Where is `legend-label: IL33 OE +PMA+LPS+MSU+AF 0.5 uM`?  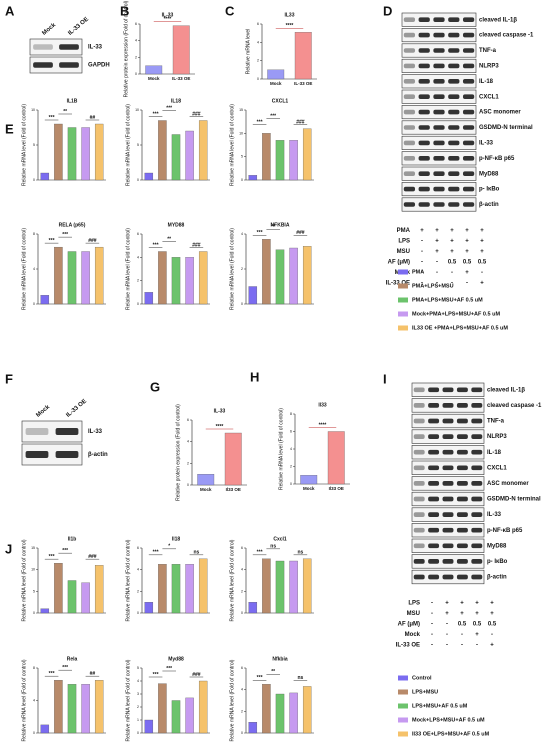
legend-label: IL33 OE +PMA+LPS+MSU+AF 0.5 uM is located at coordinates (460, 328).